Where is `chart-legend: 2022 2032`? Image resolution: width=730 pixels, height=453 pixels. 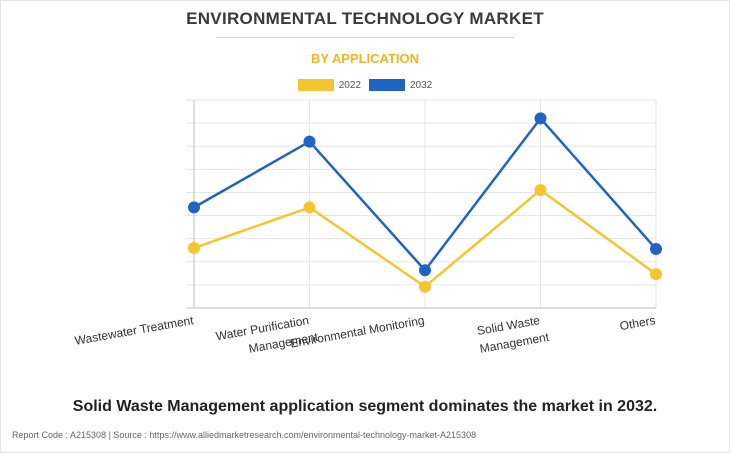
chart-legend: 2022 2032 is located at coordinates (365, 85).